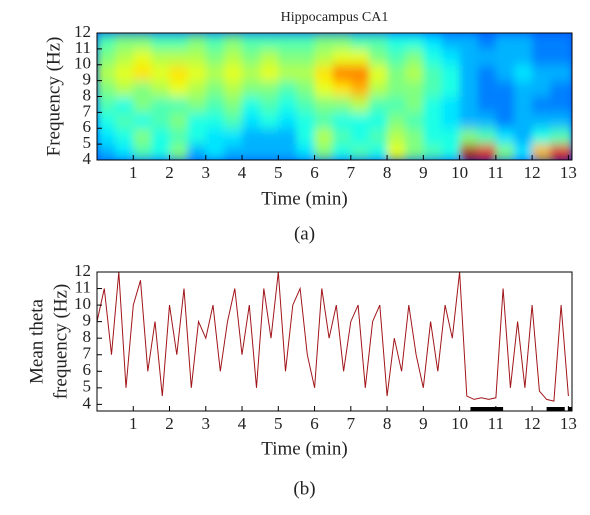  What do you see at coordinates (304, 233) in the screenshot?
I see `panel-caption: (a)` at bounding box center [304, 233].